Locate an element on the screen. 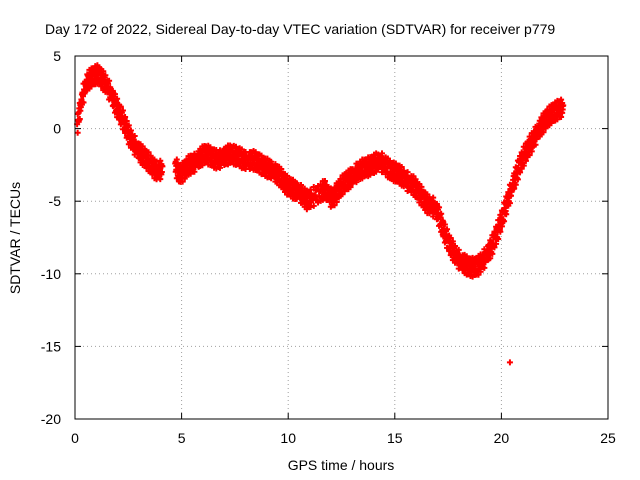  y-tick-labels: 5 0 -5 -10 -15 -20 is located at coordinates (51, 237).